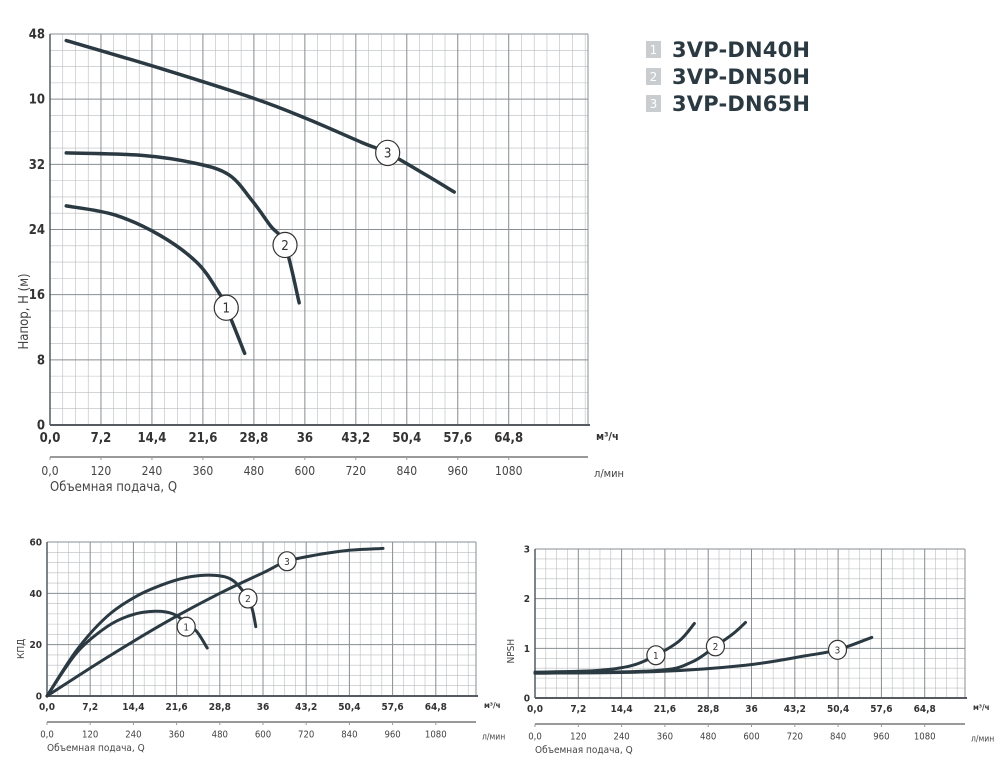  What do you see at coordinates (37, 165) in the screenshot?
I see `y-tick-label: 32` at bounding box center [37, 165].